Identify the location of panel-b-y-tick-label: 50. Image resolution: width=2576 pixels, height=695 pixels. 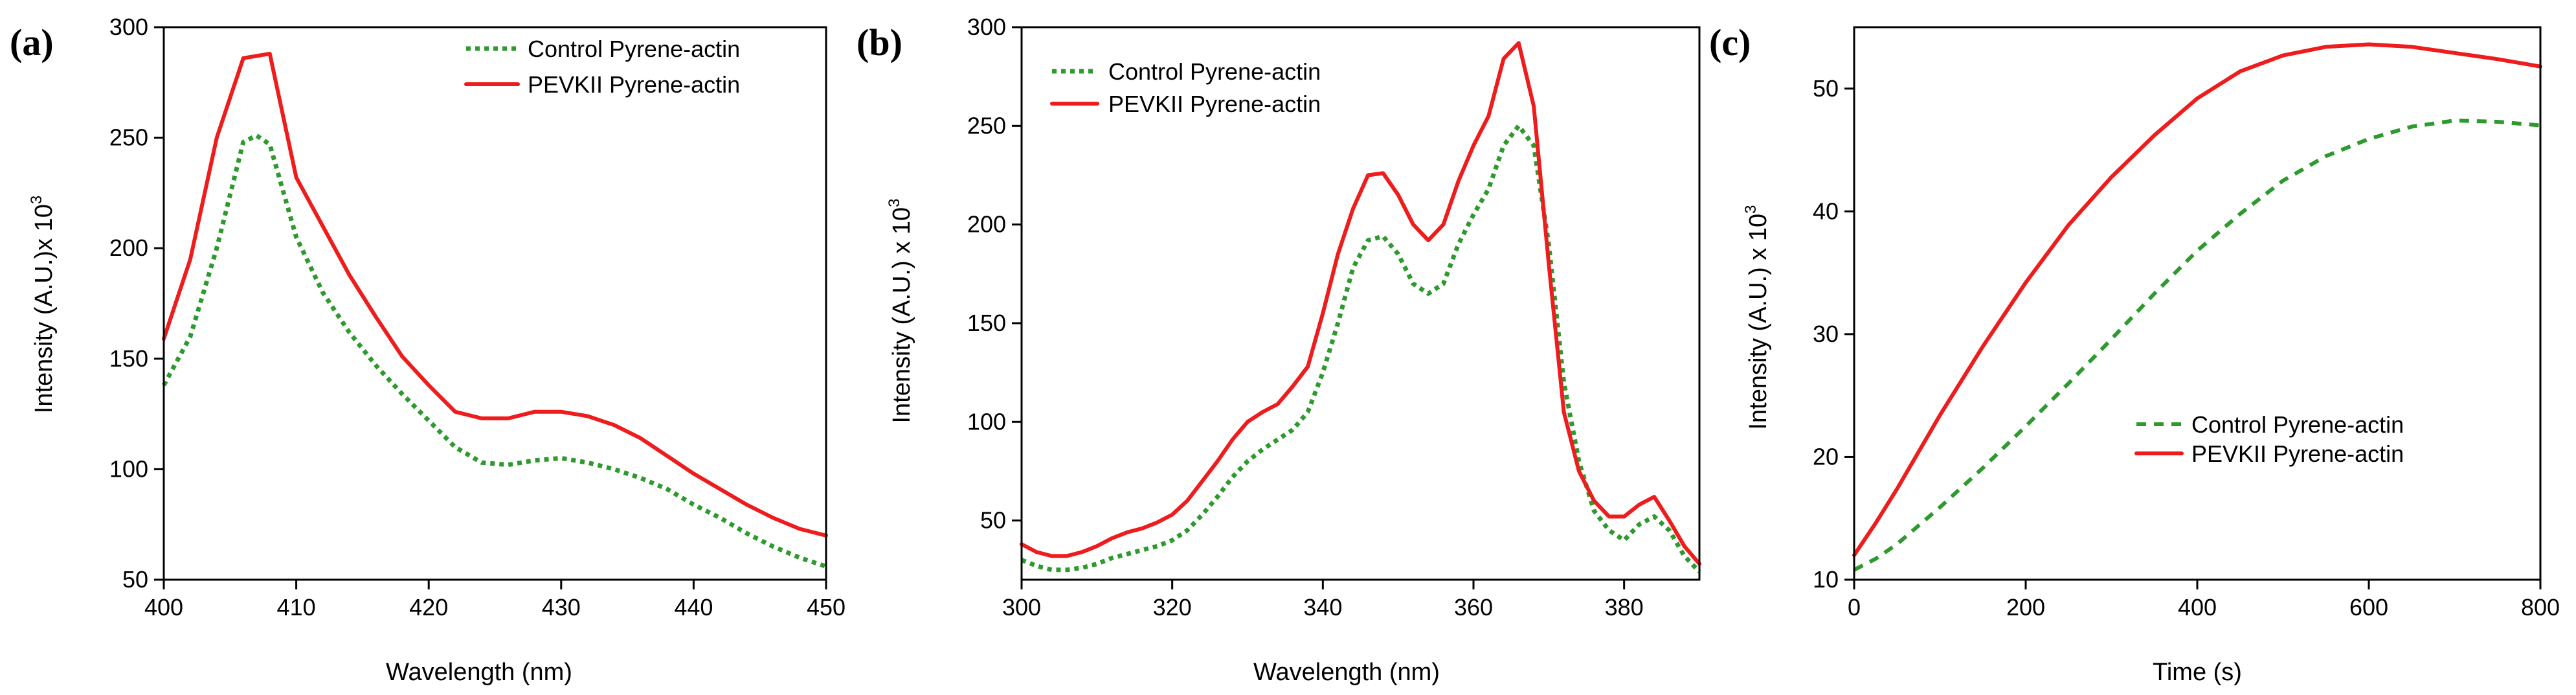
(993, 520).